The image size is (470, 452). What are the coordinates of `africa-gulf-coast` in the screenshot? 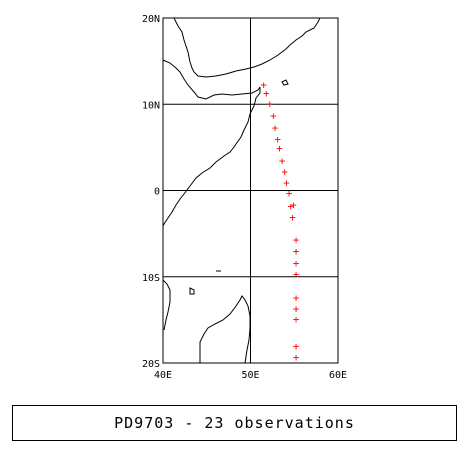 It's located at (211, 79).